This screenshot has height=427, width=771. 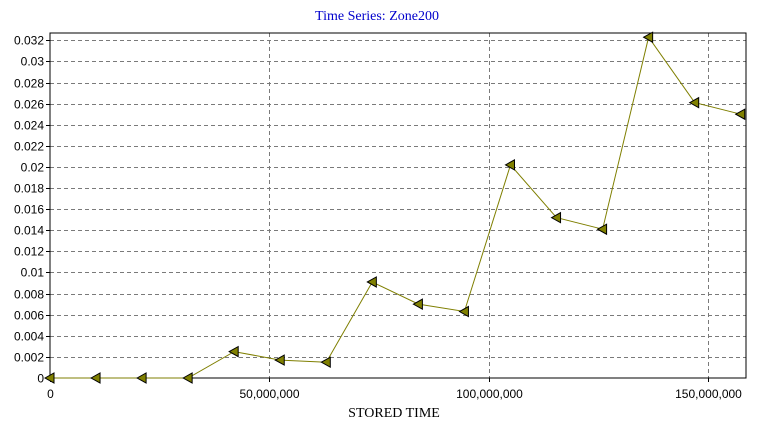 I want to click on y-tick-label: 0.018, so click(x=29, y=189).